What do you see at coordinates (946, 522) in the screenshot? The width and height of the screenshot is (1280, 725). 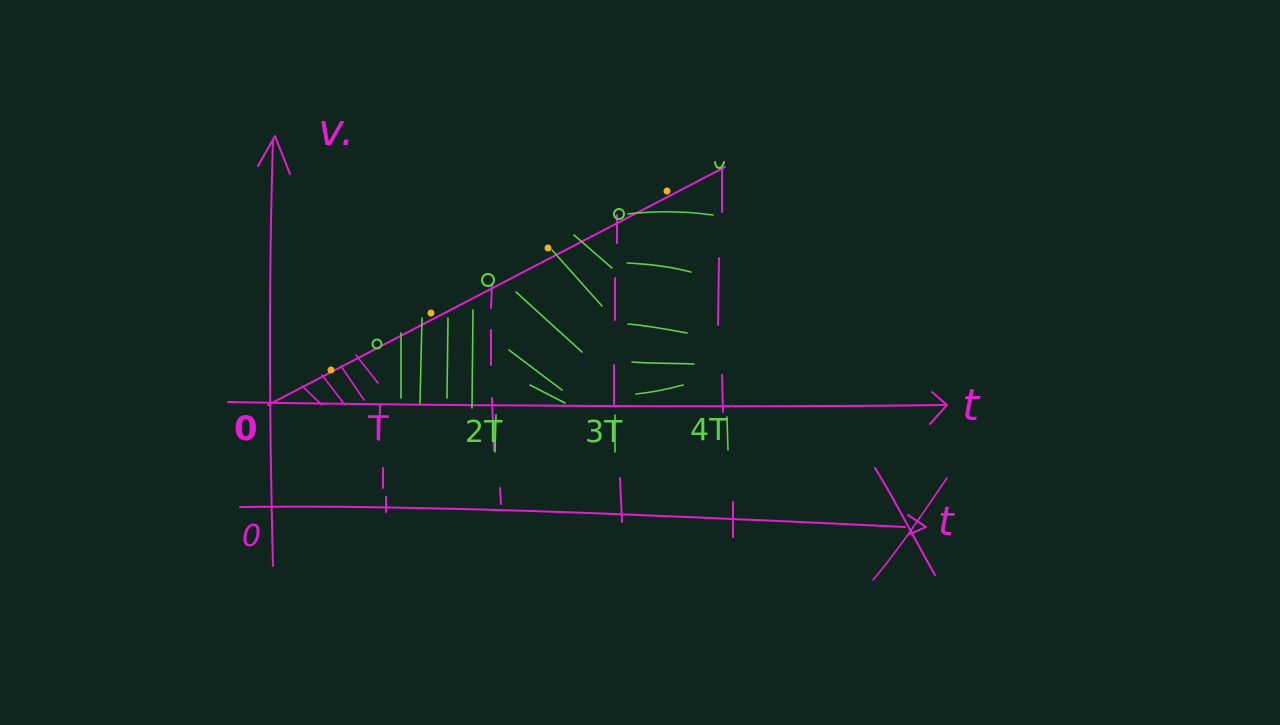 I see `t-axis-label-bottom: t` at bounding box center [946, 522].